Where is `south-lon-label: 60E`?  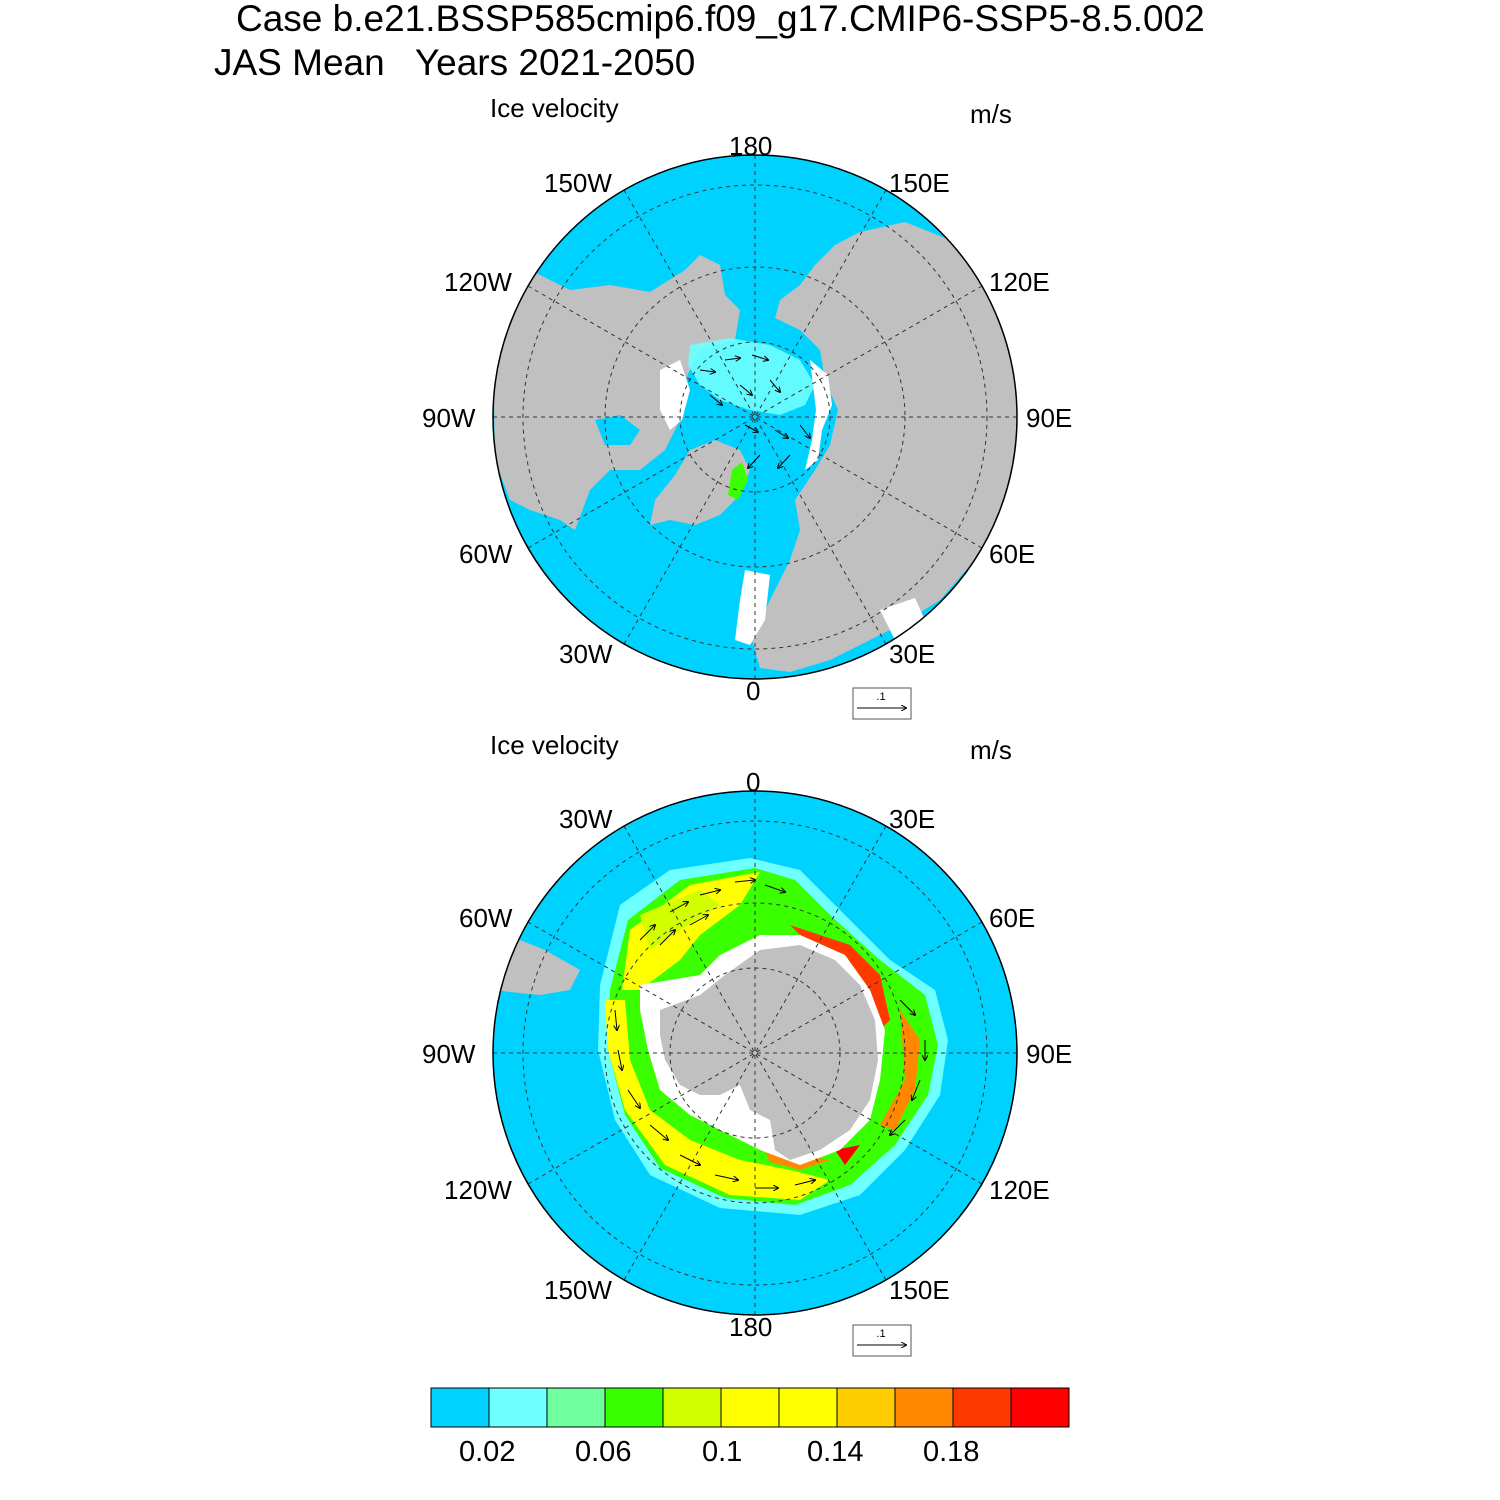 south-lon-label: 60E is located at coordinates (1012, 918).